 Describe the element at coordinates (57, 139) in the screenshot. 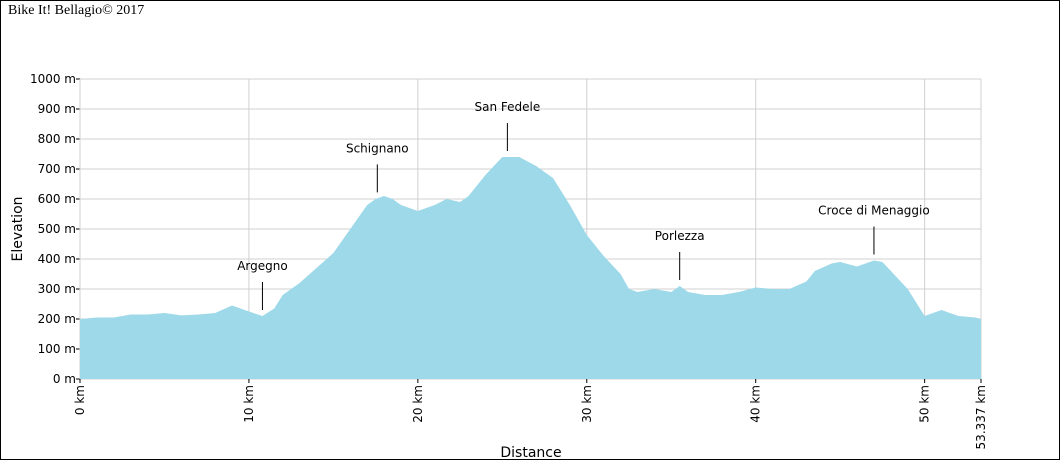

I see `y-tick-label: 800 m` at that location.